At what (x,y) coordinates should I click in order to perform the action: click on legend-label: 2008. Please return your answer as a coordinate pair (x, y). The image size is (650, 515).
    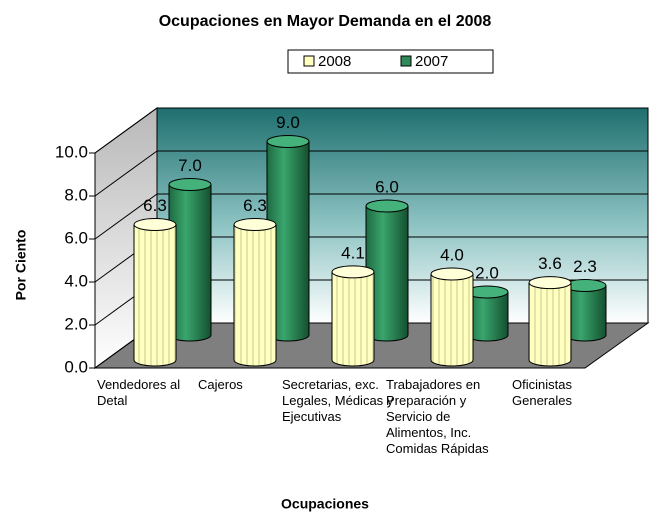
    Looking at the image, I should click on (334, 61).